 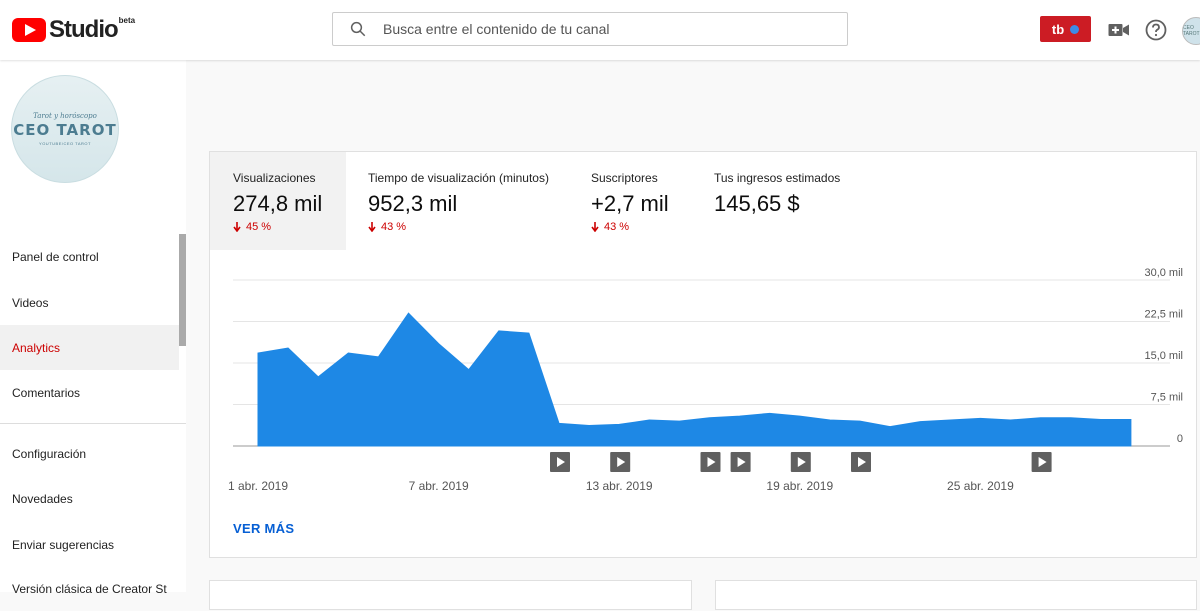 I want to click on channel-avatar-name: CEO TAROT, so click(x=64, y=130).